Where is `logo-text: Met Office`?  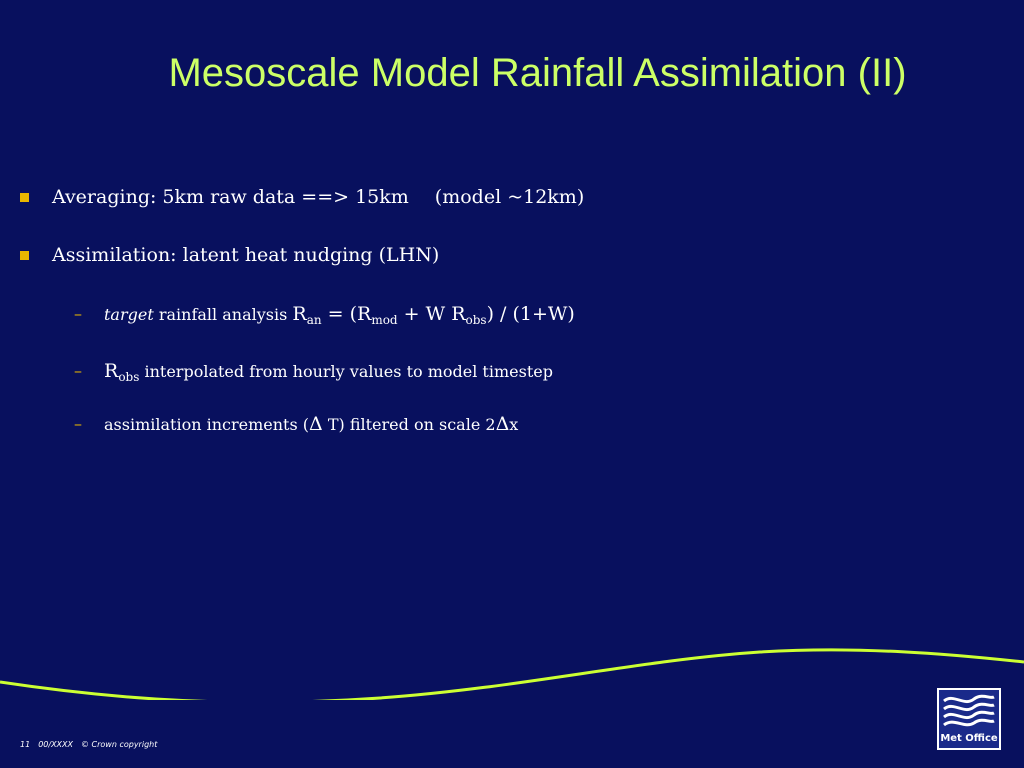 logo-text: Met Office is located at coordinates (969, 738).